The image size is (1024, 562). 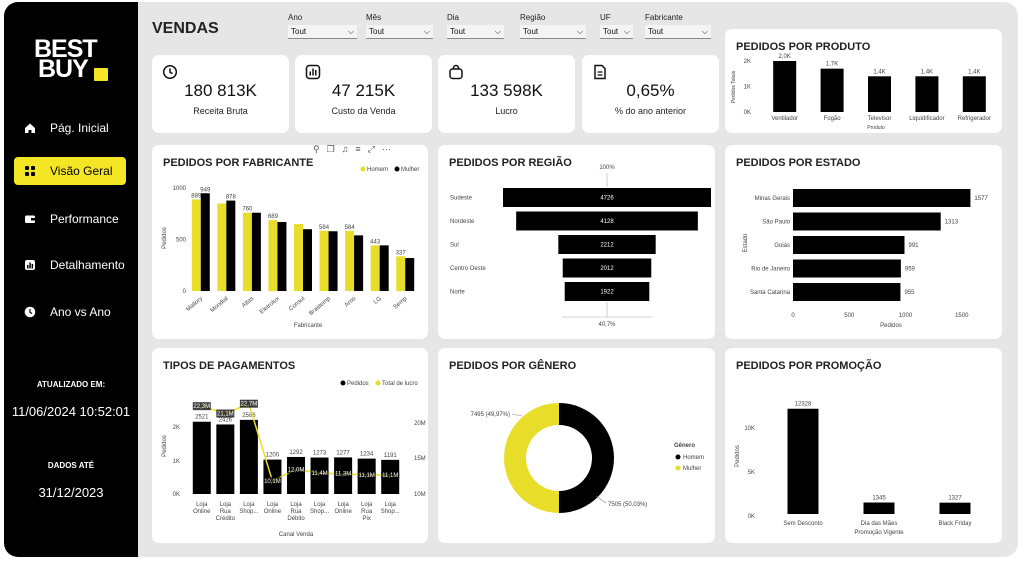 I want to click on data-label-lucro: 22,7M, so click(x=249, y=405).